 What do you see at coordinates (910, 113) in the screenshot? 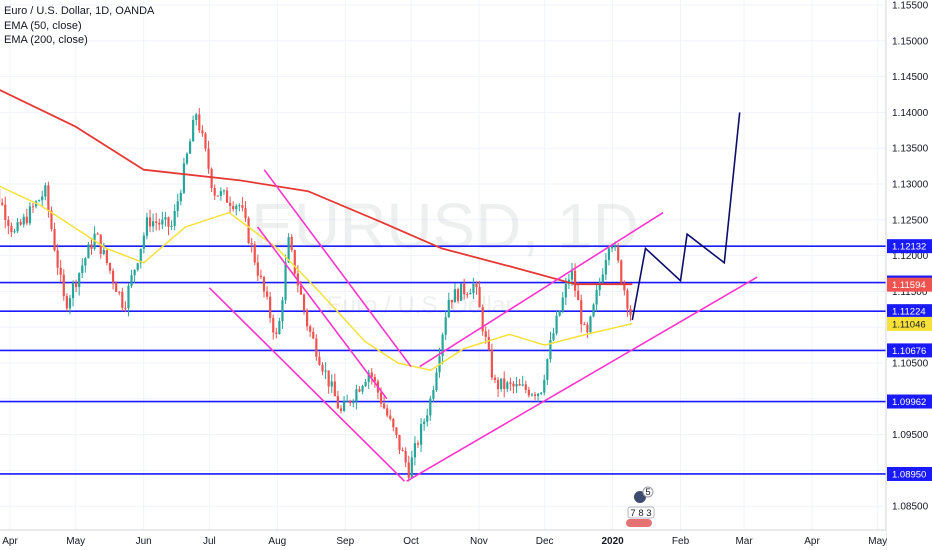
I see `price-tick-label: 1.14000` at bounding box center [910, 113].